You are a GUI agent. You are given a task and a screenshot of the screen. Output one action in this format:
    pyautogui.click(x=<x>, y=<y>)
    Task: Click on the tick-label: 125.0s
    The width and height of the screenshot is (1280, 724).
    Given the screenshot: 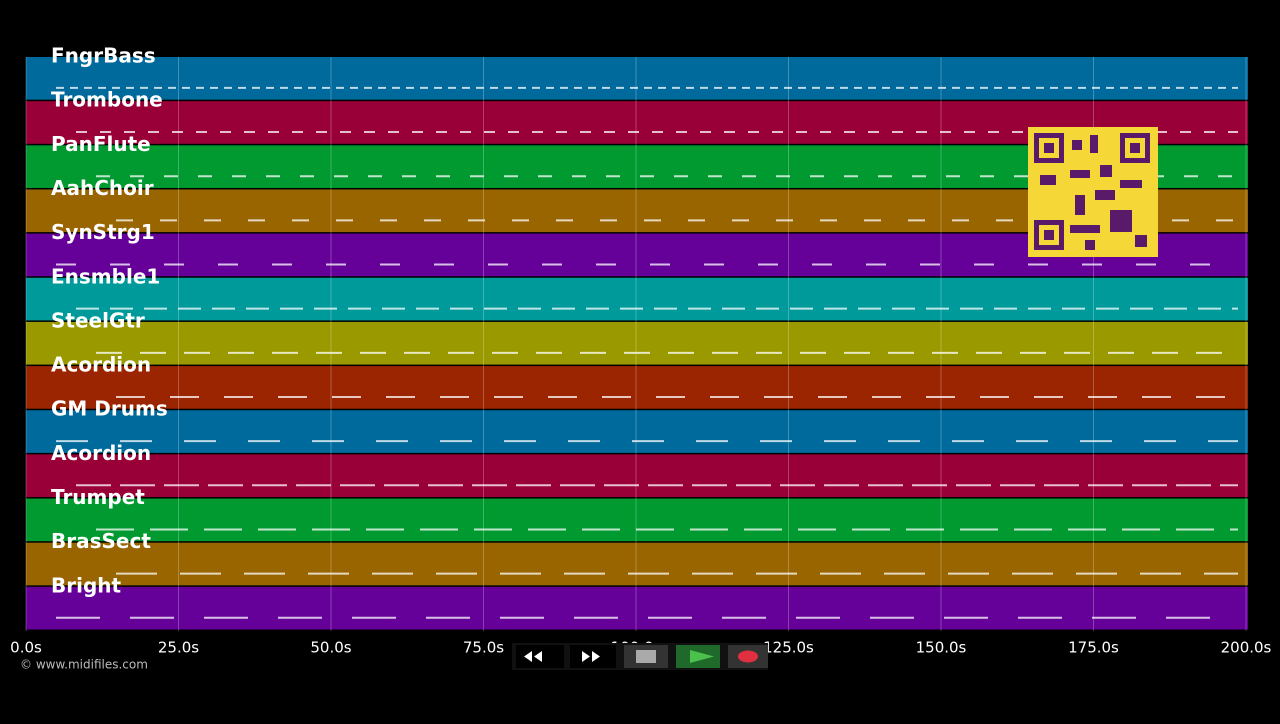 What is the action you would take?
    pyautogui.click(x=788, y=648)
    